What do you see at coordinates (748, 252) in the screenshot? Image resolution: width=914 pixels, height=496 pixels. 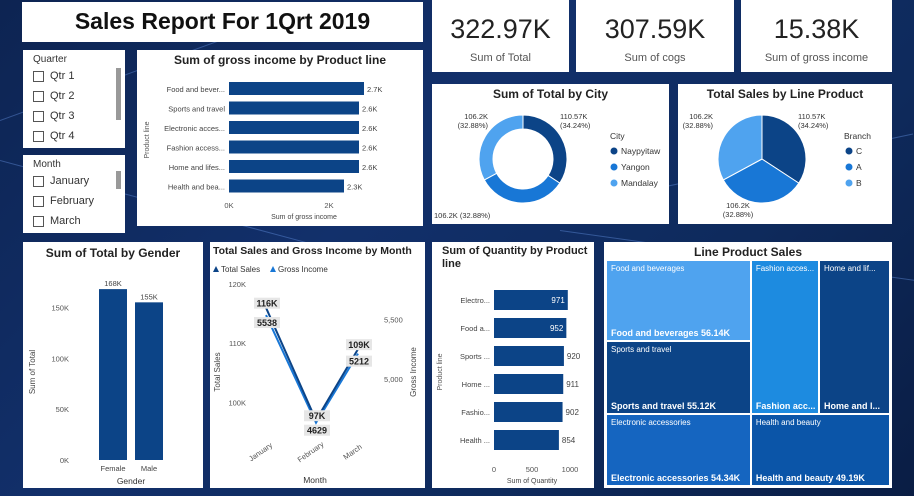 I see `chart-title: Line Product Sales` at bounding box center [748, 252].